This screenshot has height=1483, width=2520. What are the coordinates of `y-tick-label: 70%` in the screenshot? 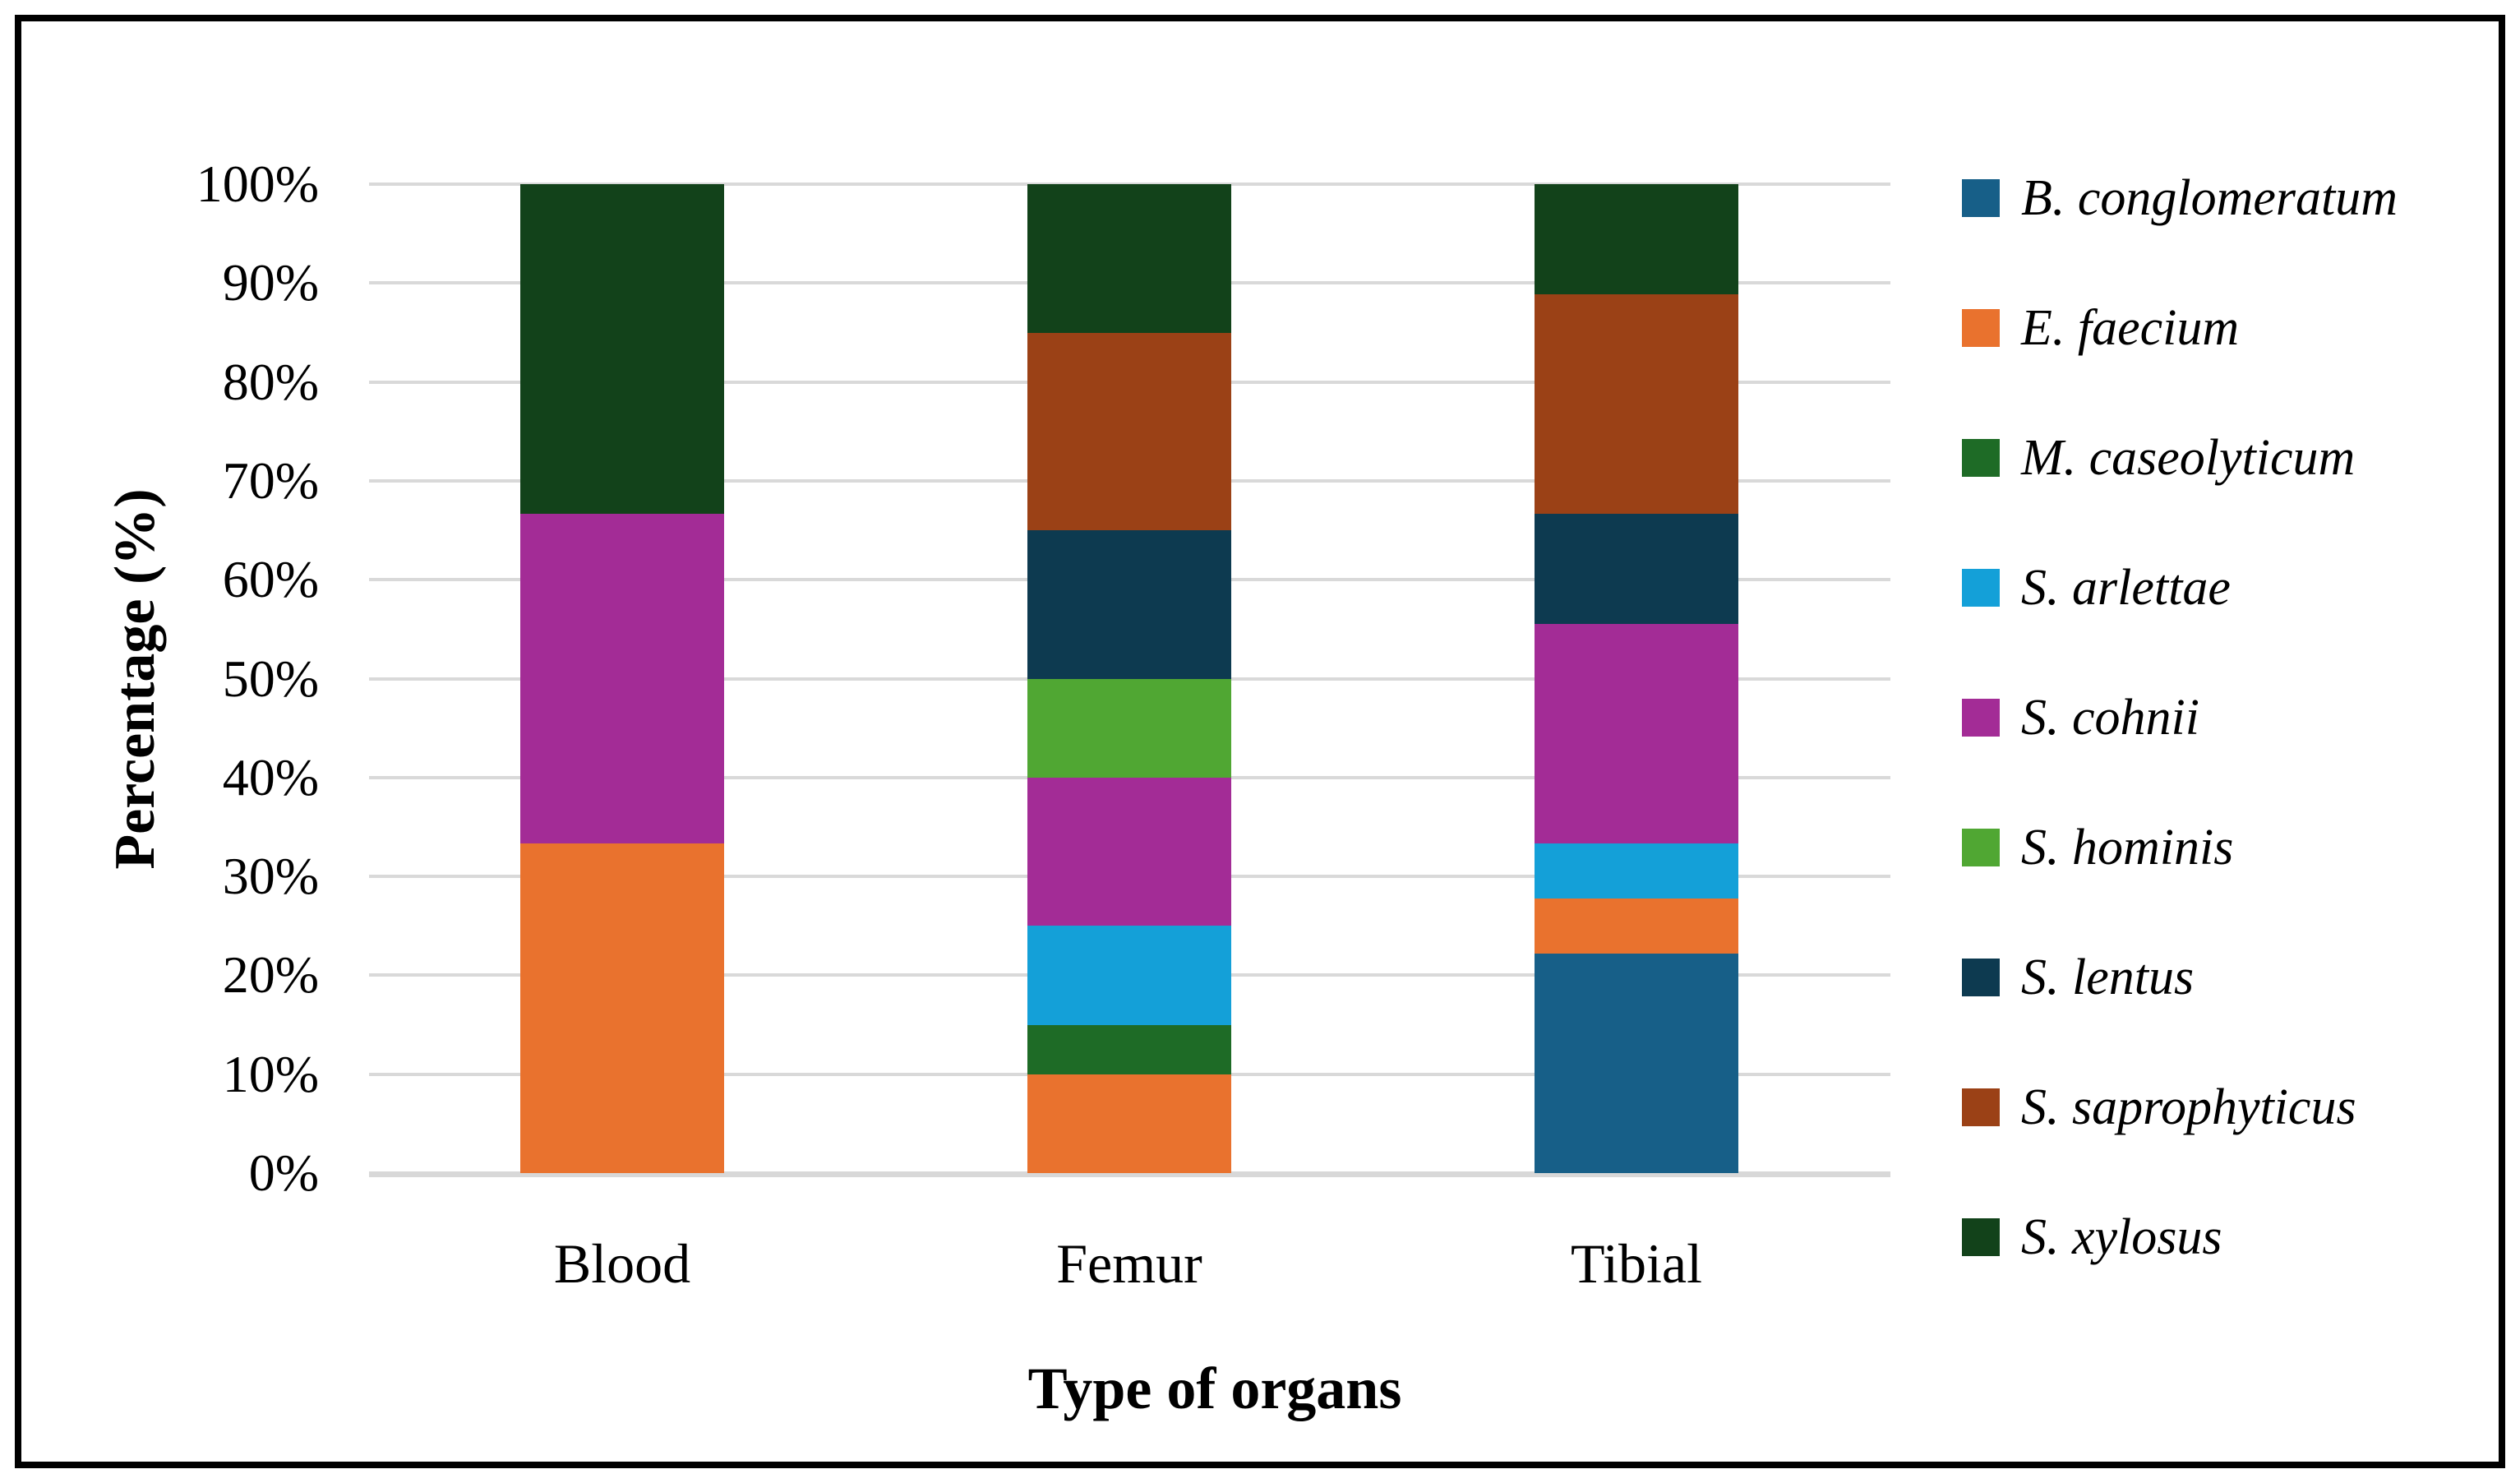 It's located at (270, 480).